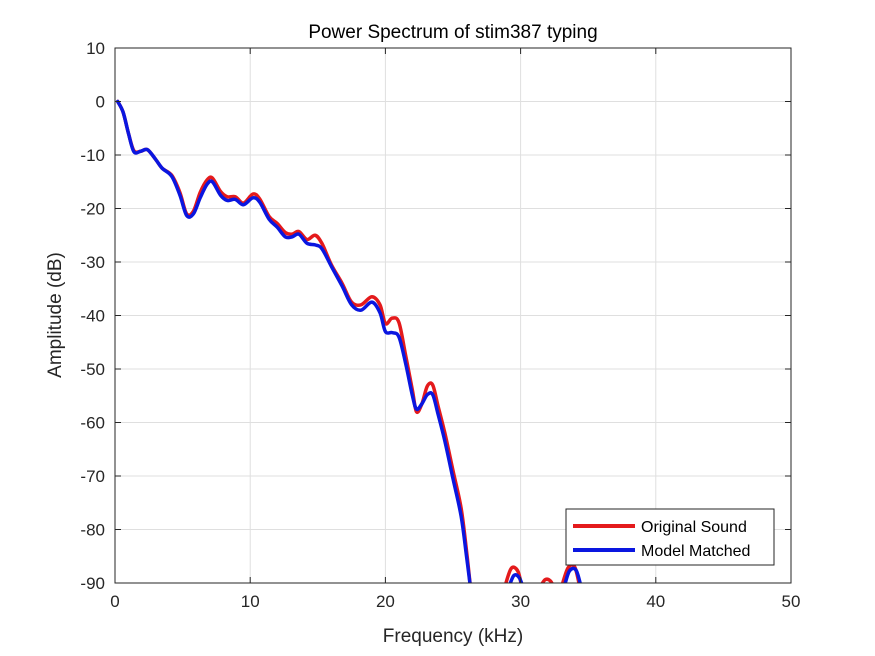 The width and height of the screenshot is (875, 656). I want to click on y-tick-label: -20, so click(92, 209).